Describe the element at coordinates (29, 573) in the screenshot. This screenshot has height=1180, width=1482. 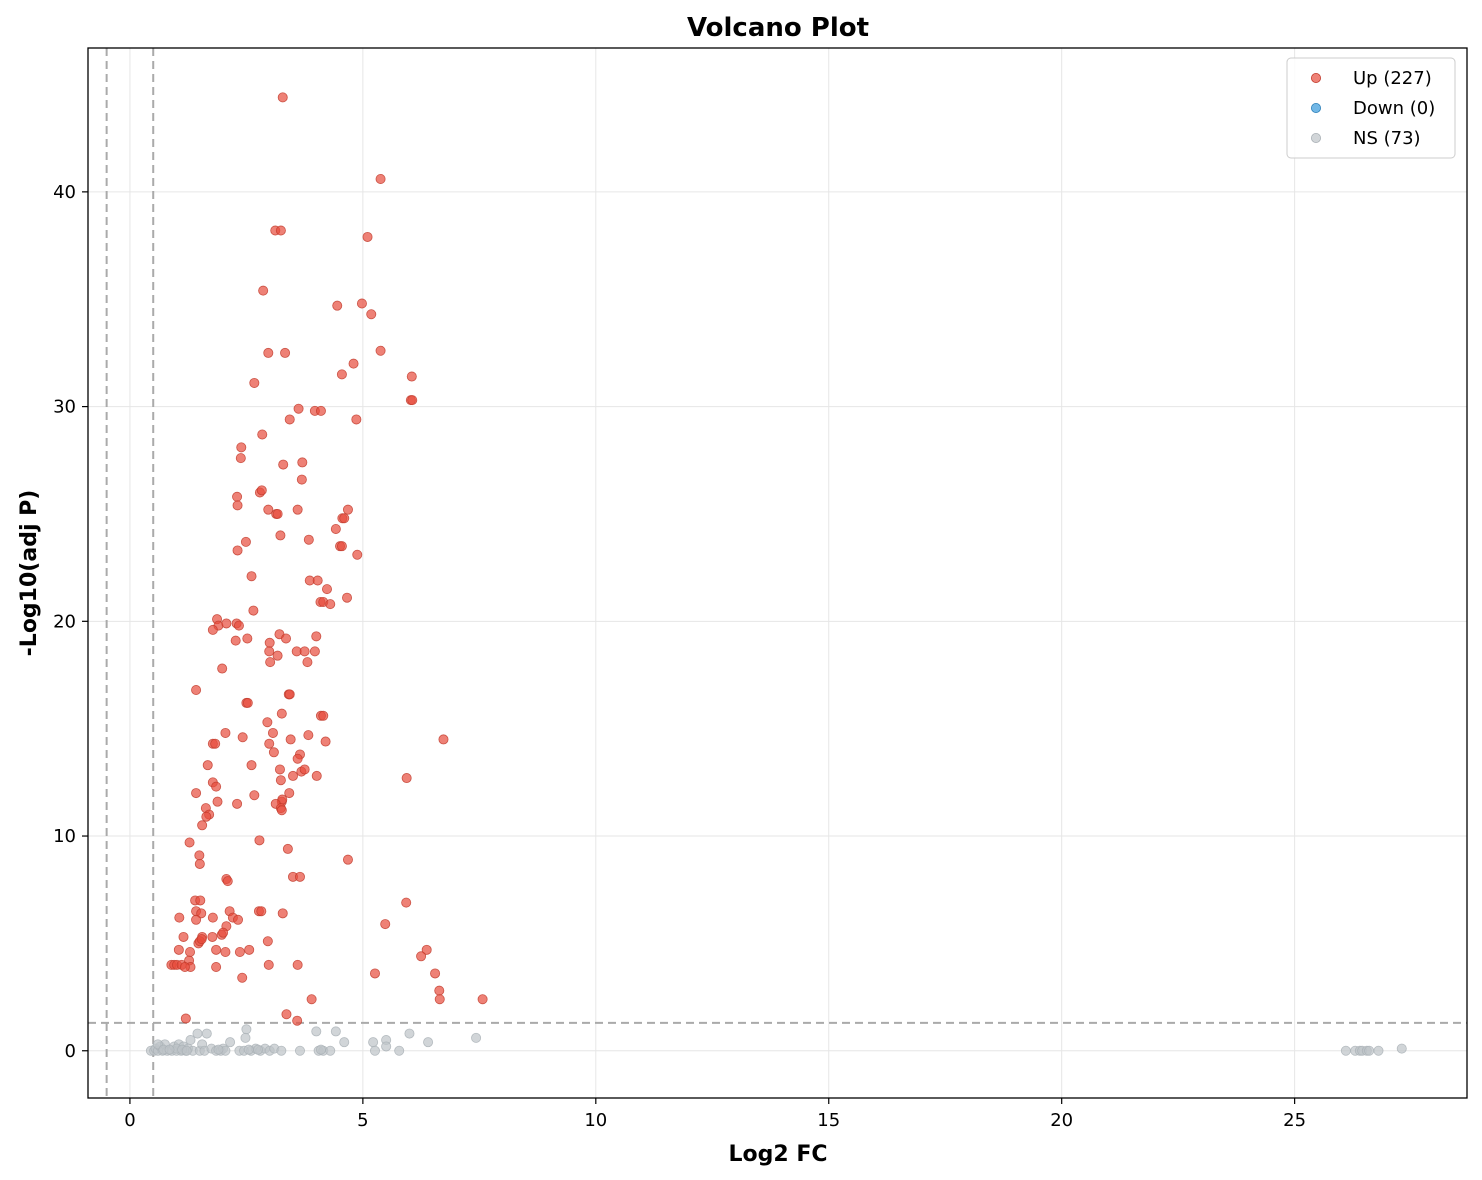
I see `y-axis-label: -Log10(adj P)` at that location.